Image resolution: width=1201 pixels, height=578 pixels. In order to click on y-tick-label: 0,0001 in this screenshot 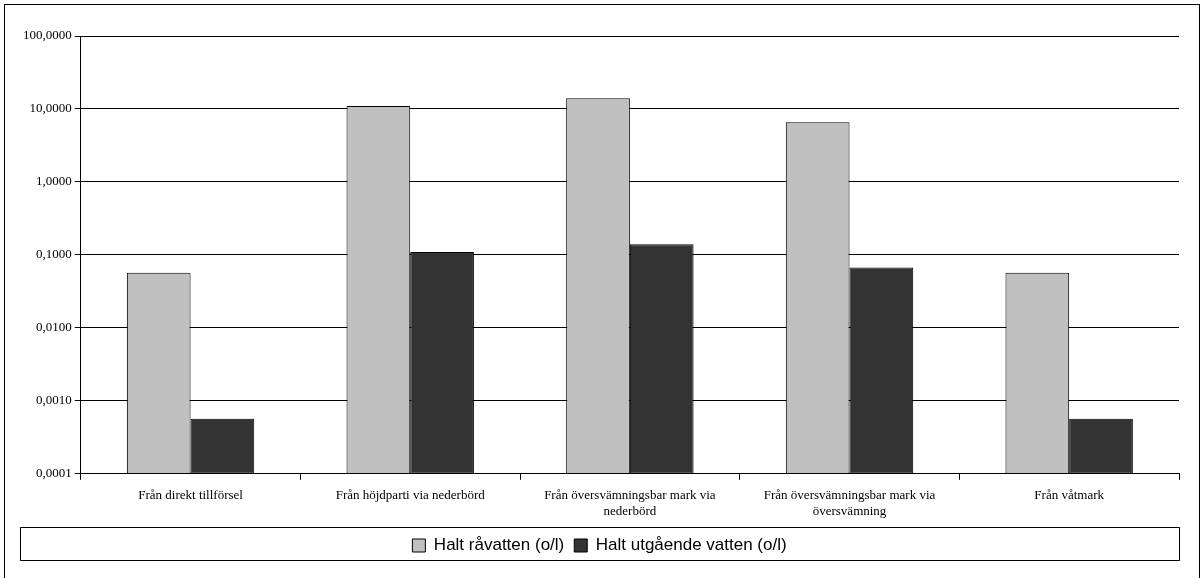, I will do `click(54, 473)`.